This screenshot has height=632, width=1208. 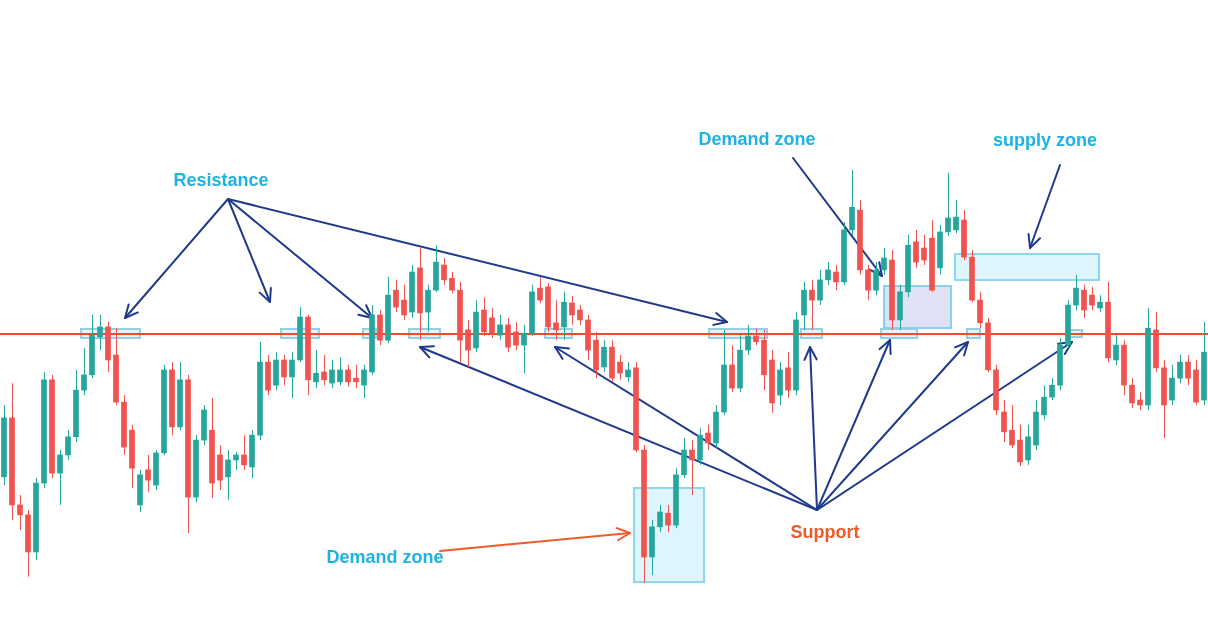 I want to click on annotation: Demand zone, so click(x=385, y=556).